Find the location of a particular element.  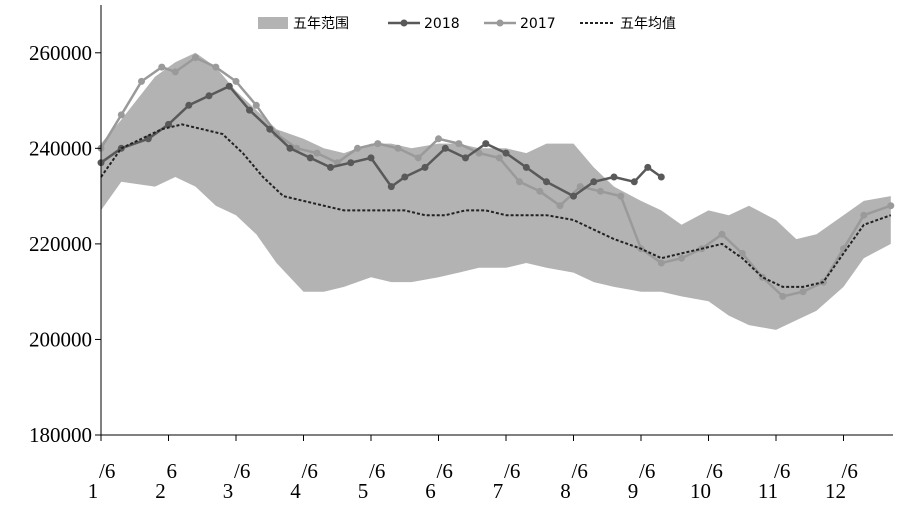

x-tick-label: 5 is located at coordinates (363, 491).